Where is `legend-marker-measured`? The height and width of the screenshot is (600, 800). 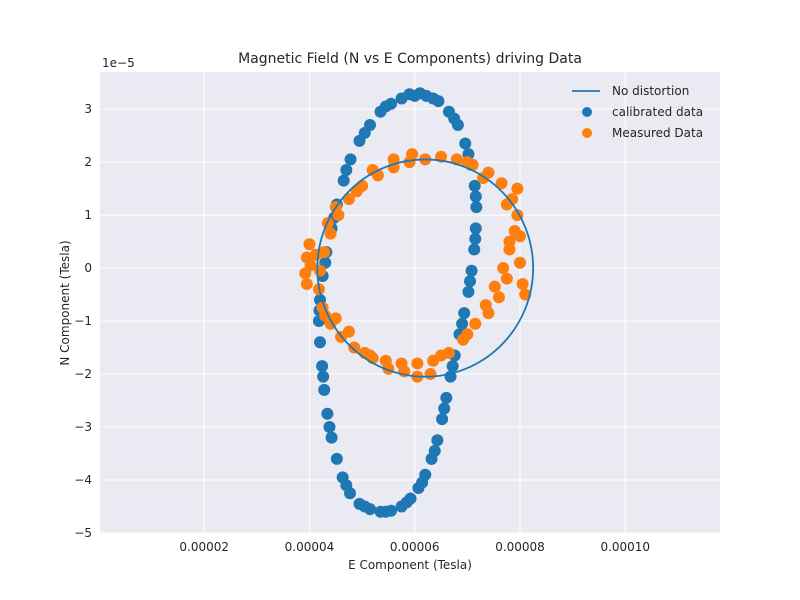 legend-marker-measured is located at coordinates (587, 133).